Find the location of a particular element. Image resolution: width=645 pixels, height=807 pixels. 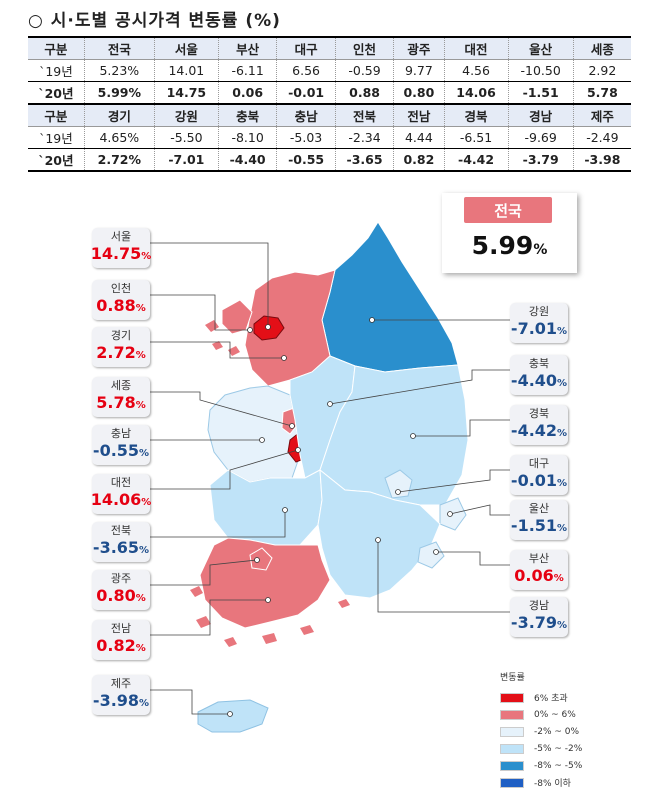

region-gyeongnam is located at coordinates (379, 533).